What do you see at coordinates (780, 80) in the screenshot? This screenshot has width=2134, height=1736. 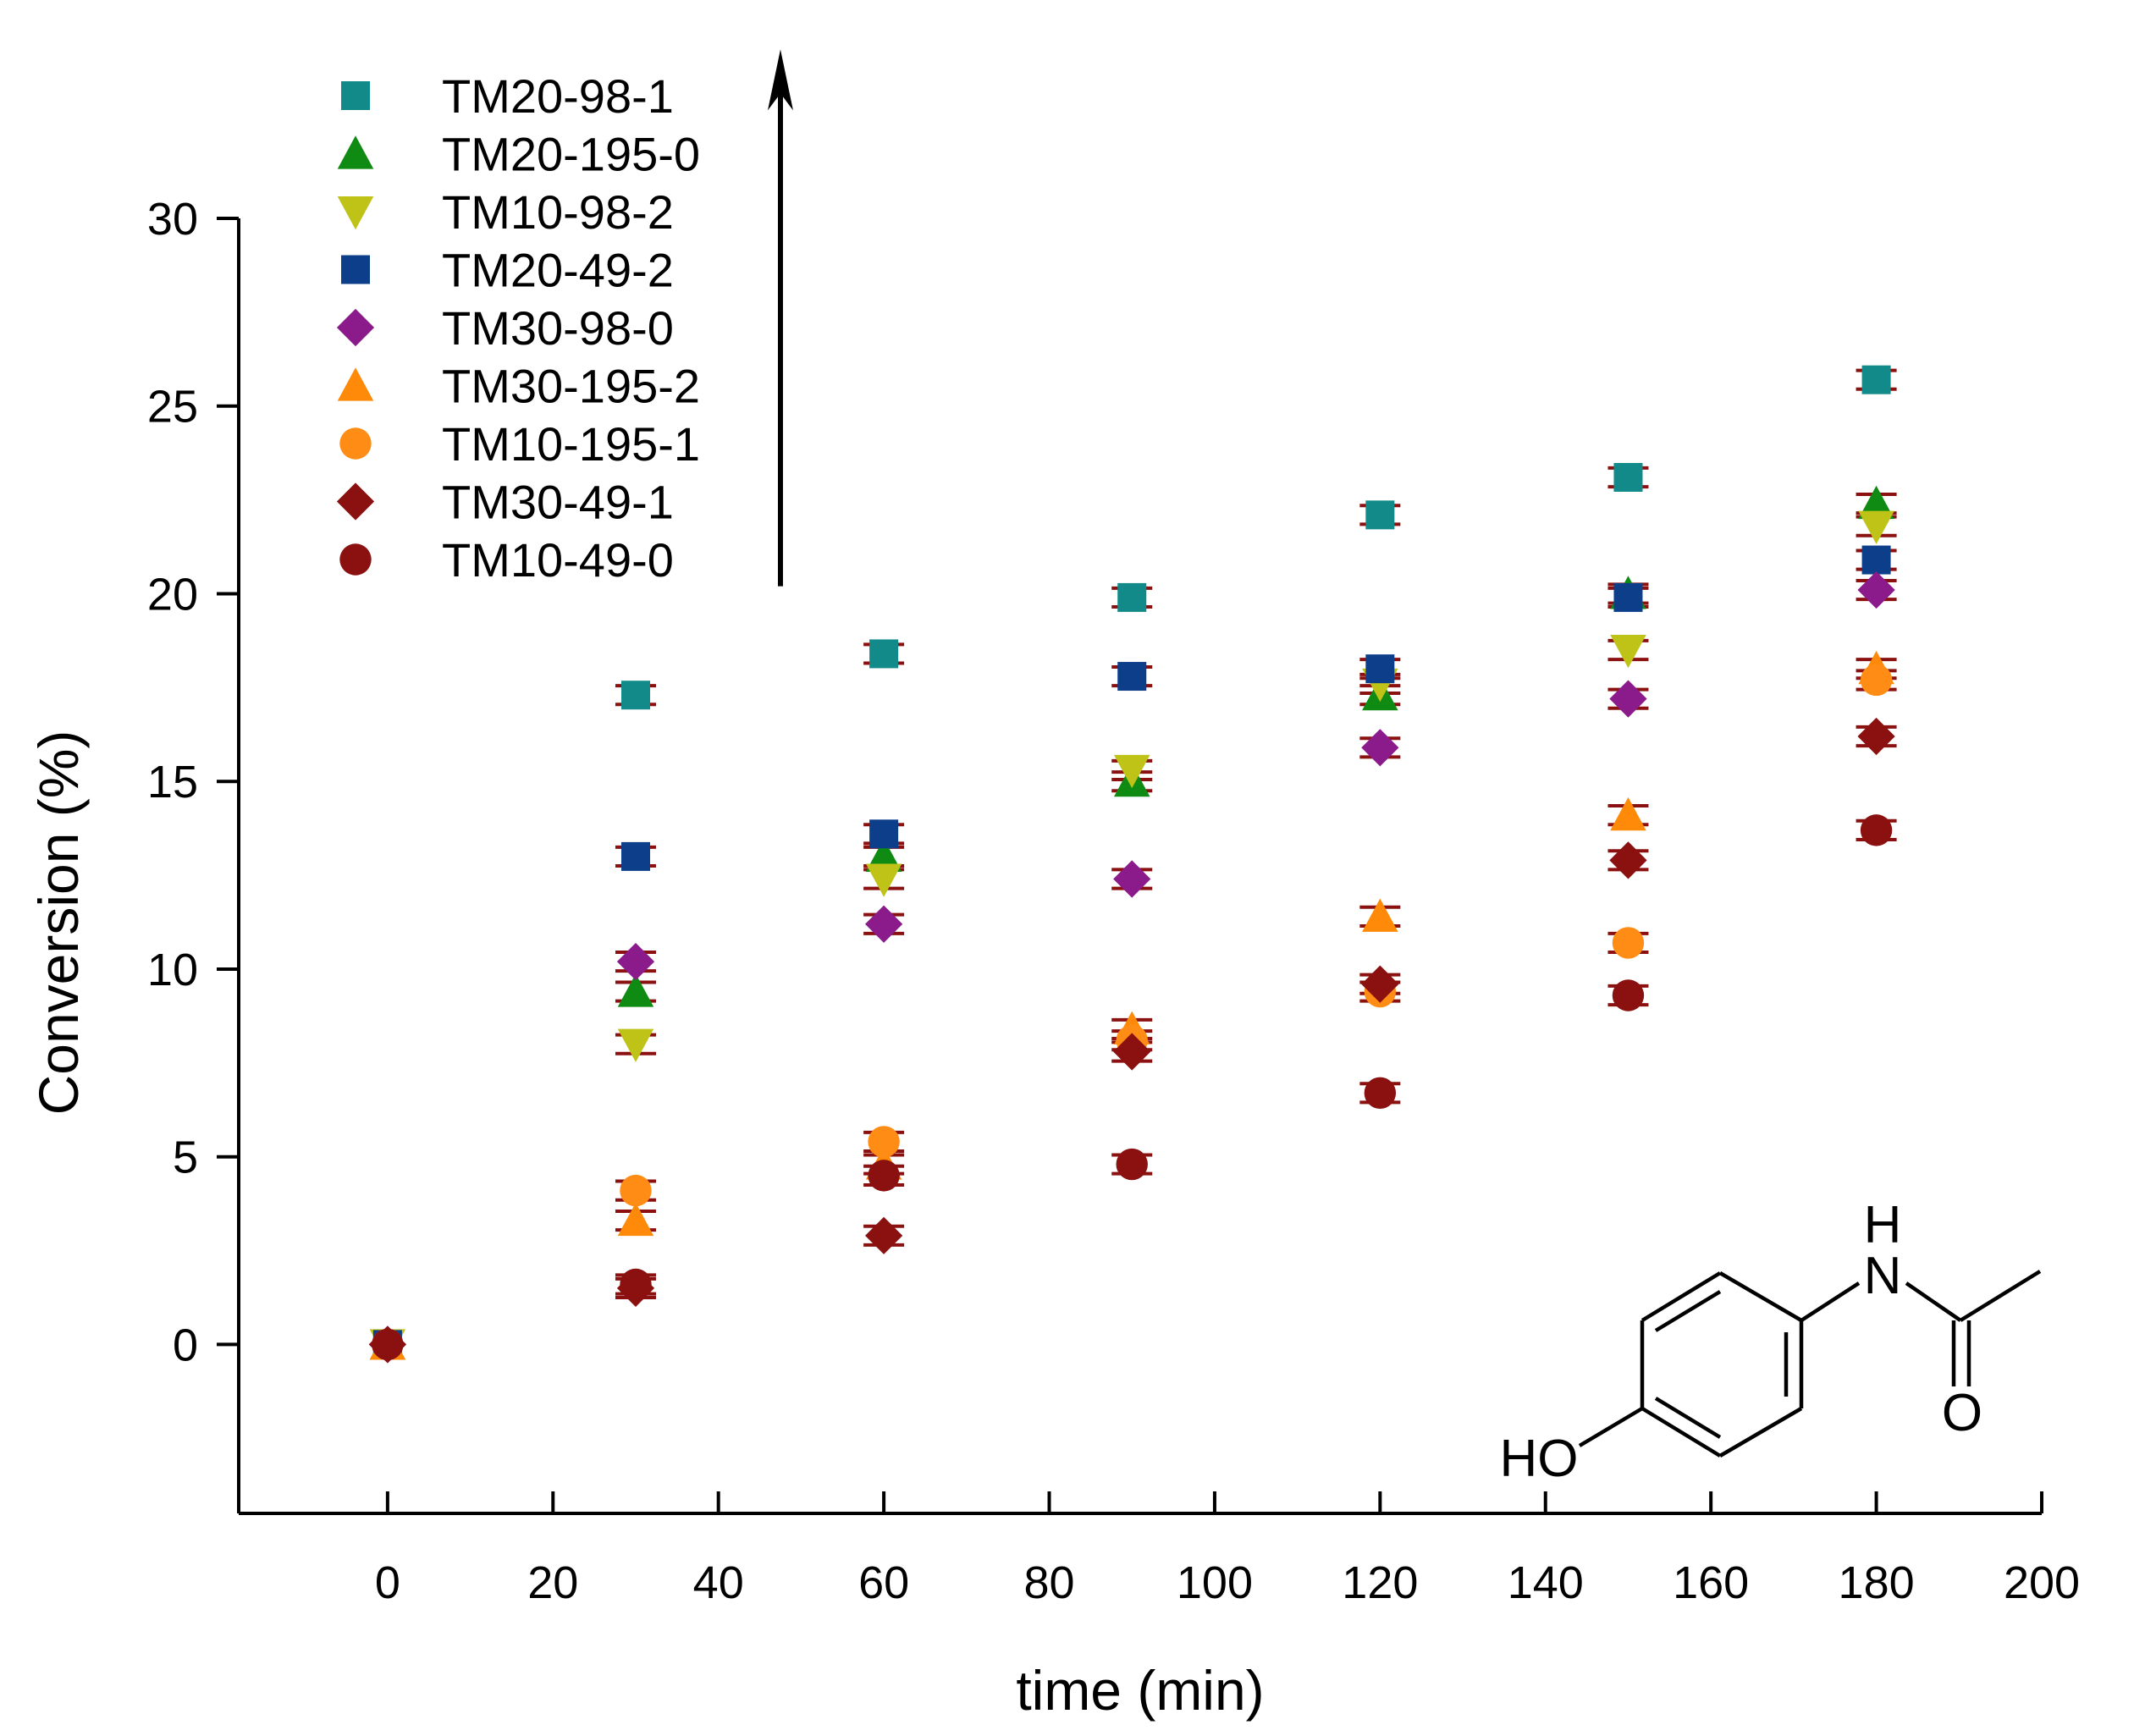 I see `arrow-head` at bounding box center [780, 80].